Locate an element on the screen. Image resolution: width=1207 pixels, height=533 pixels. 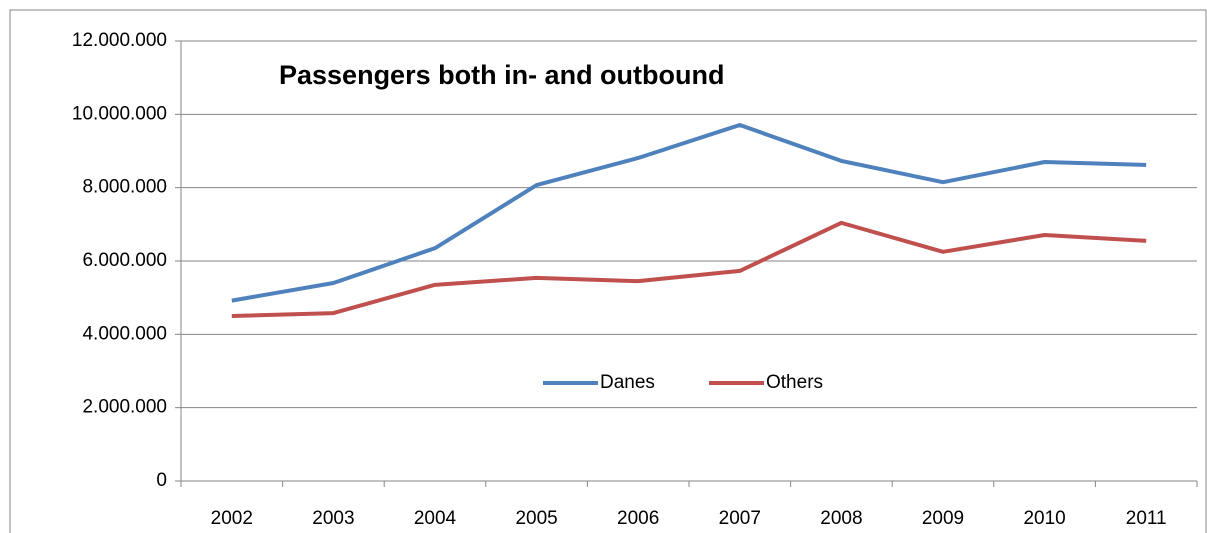
x-tick-label: 2007 is located at coordinates (740, 518).